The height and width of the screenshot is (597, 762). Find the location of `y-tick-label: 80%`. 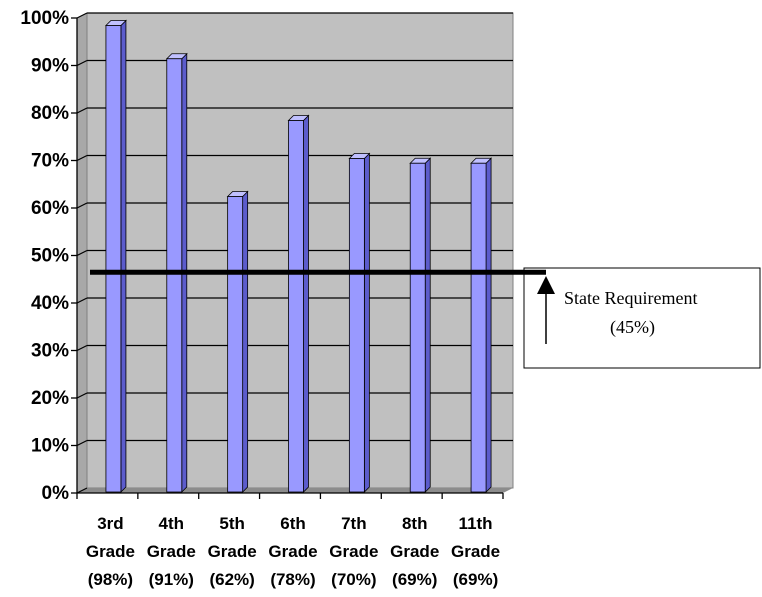

y-tick-label: 80% is located at coordinates (50, 113).